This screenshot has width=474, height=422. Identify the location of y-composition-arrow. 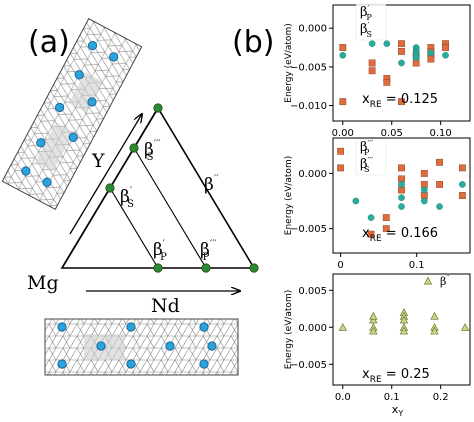
(105, 174).